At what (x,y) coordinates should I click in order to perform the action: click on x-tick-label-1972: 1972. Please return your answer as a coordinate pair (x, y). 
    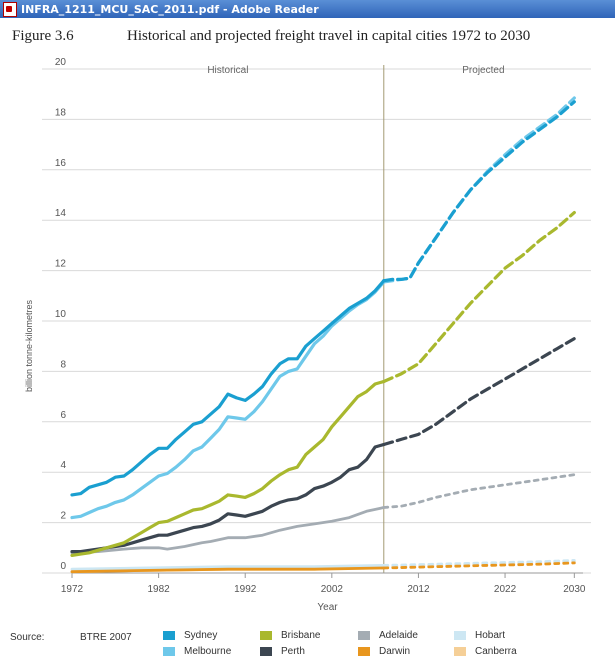
    Looking at the image, I should click on (72, 589).